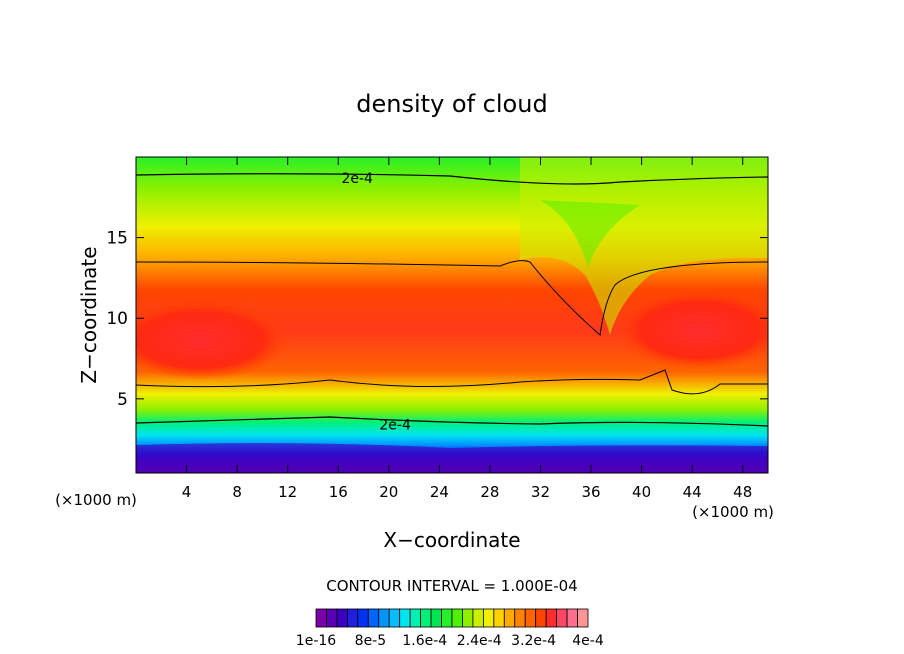 The height and width of the screenshot is (654, 904). Describe the element at coordinates (122, 400) in the screenshot. I see `y-tick-label: 5` at that location.